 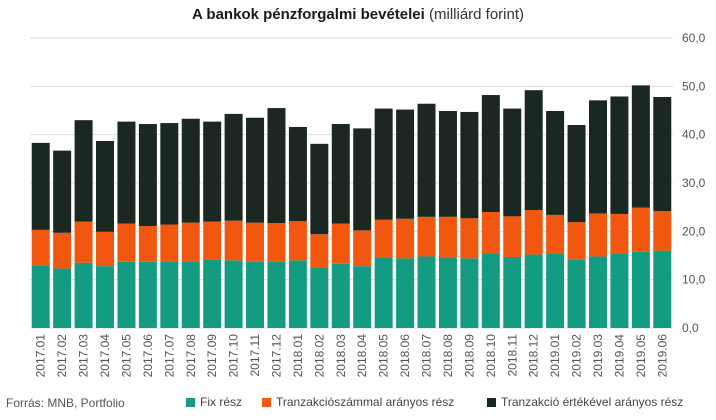 What do you see at coordinates (694, 231) in the screenshot?
I see `y-tick-label: 20,0` at bounding box center [694, 231].